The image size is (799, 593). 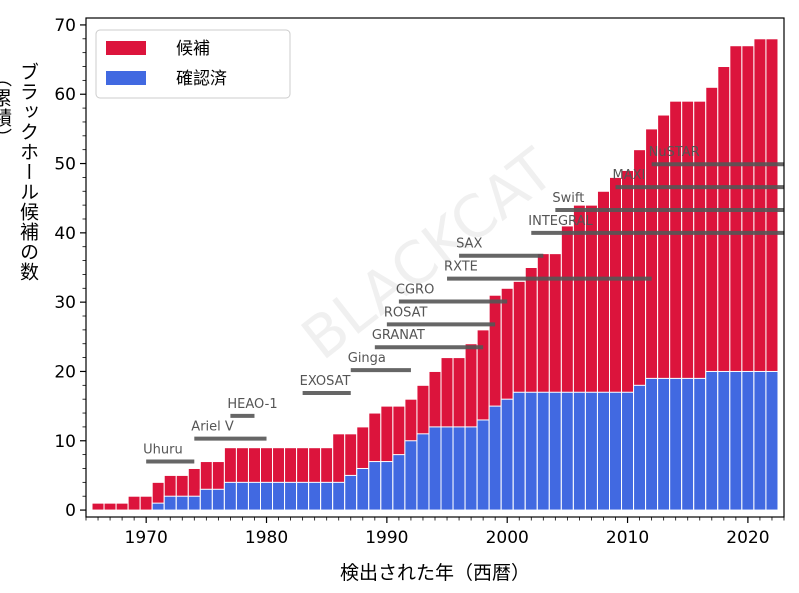 I want to click on y-tick-label: 70, so click(x=65, y=26).